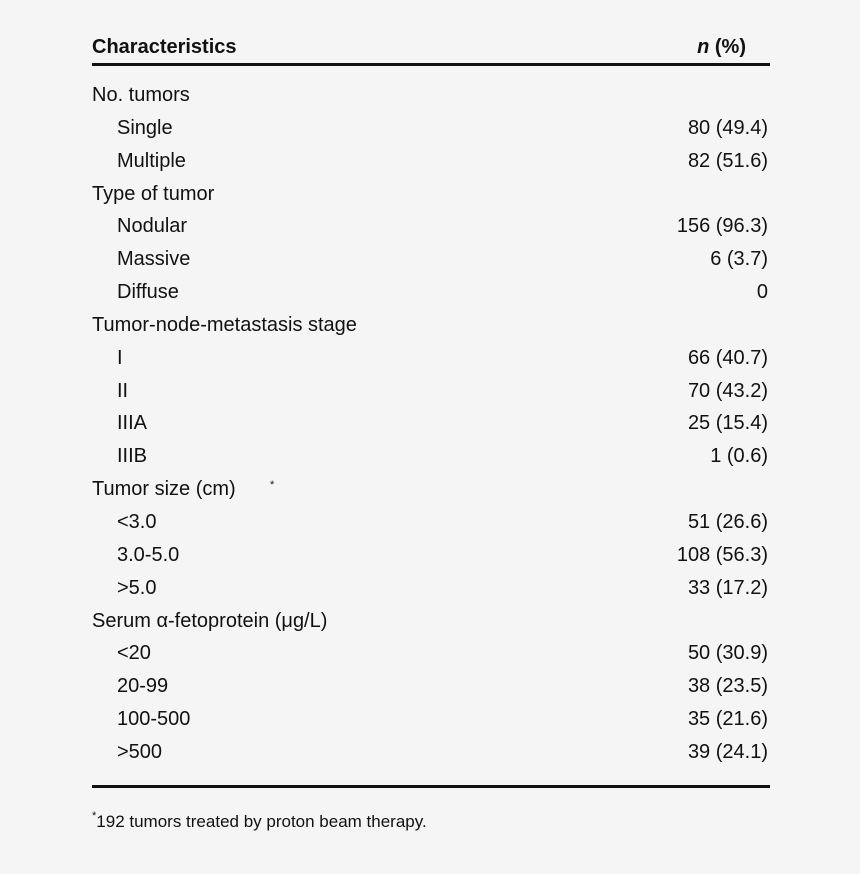 Image resolution: width=860 pixels, height=874 pixels. I want to click on row-label: >500, so click(140, 751).